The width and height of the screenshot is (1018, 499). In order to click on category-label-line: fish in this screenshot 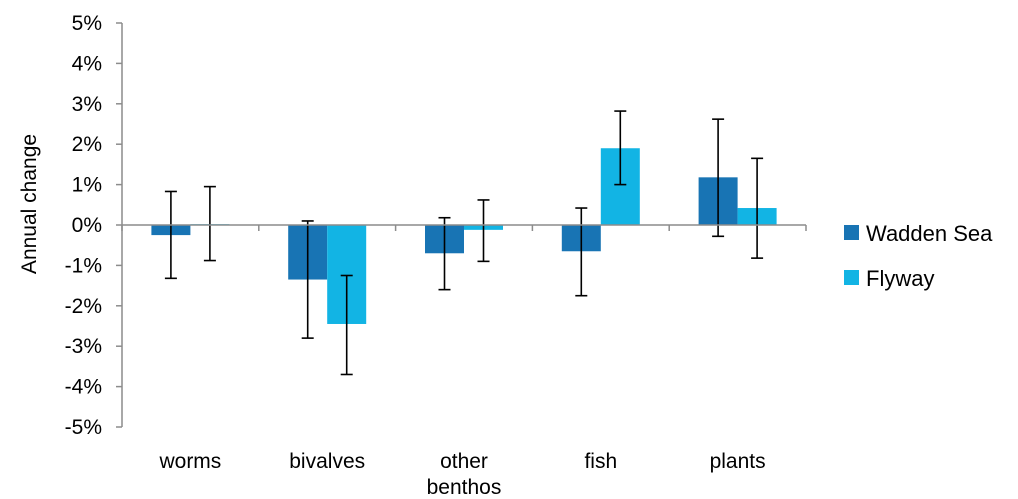, I will do `click(600, 461)`.